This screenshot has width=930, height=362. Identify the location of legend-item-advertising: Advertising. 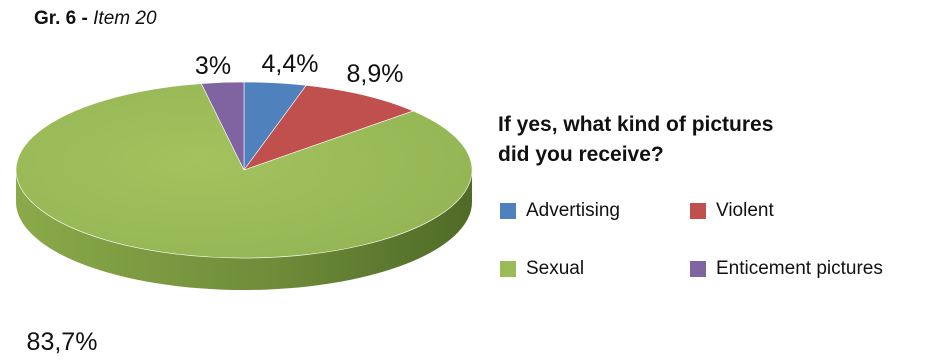
(560, 211).